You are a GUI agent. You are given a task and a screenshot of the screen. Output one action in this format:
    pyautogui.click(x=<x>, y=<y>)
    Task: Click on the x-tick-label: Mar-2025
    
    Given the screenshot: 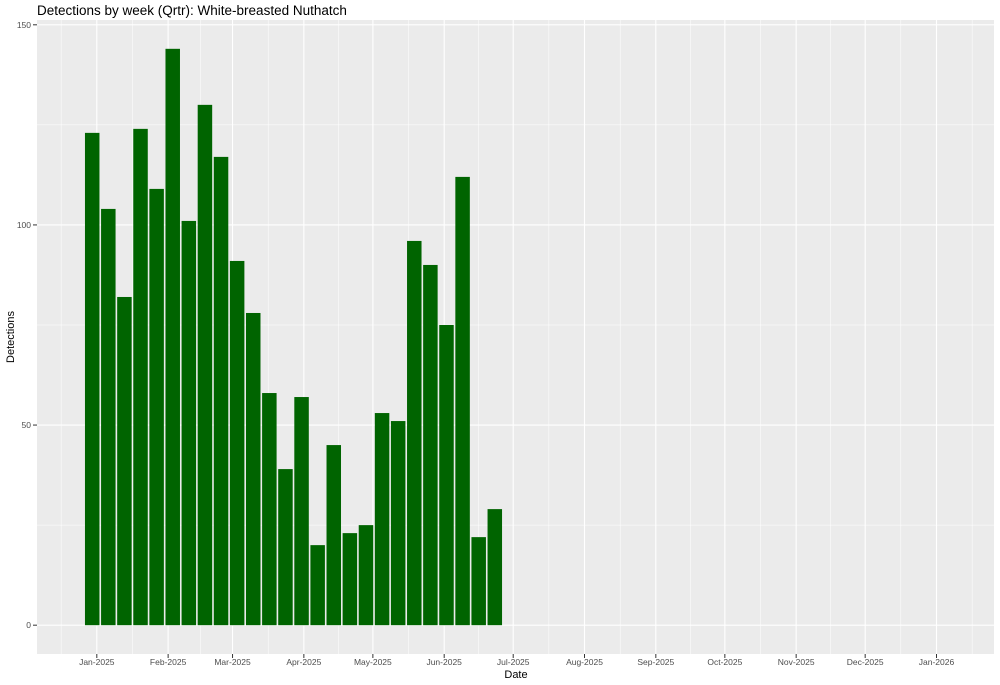 What is the action you would take?
    pyautogui.click(x=232, y=662)
    